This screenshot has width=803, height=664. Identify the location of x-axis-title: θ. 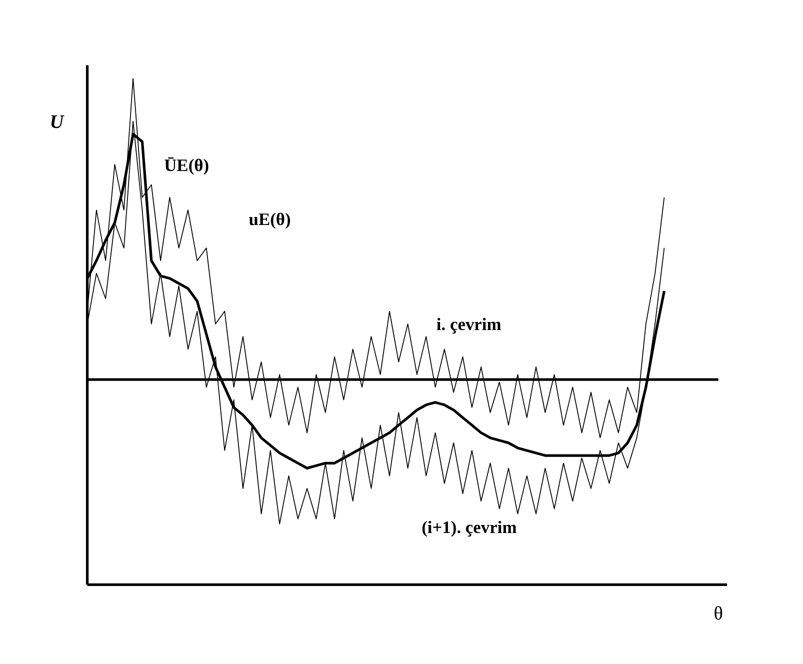
(718, 614).